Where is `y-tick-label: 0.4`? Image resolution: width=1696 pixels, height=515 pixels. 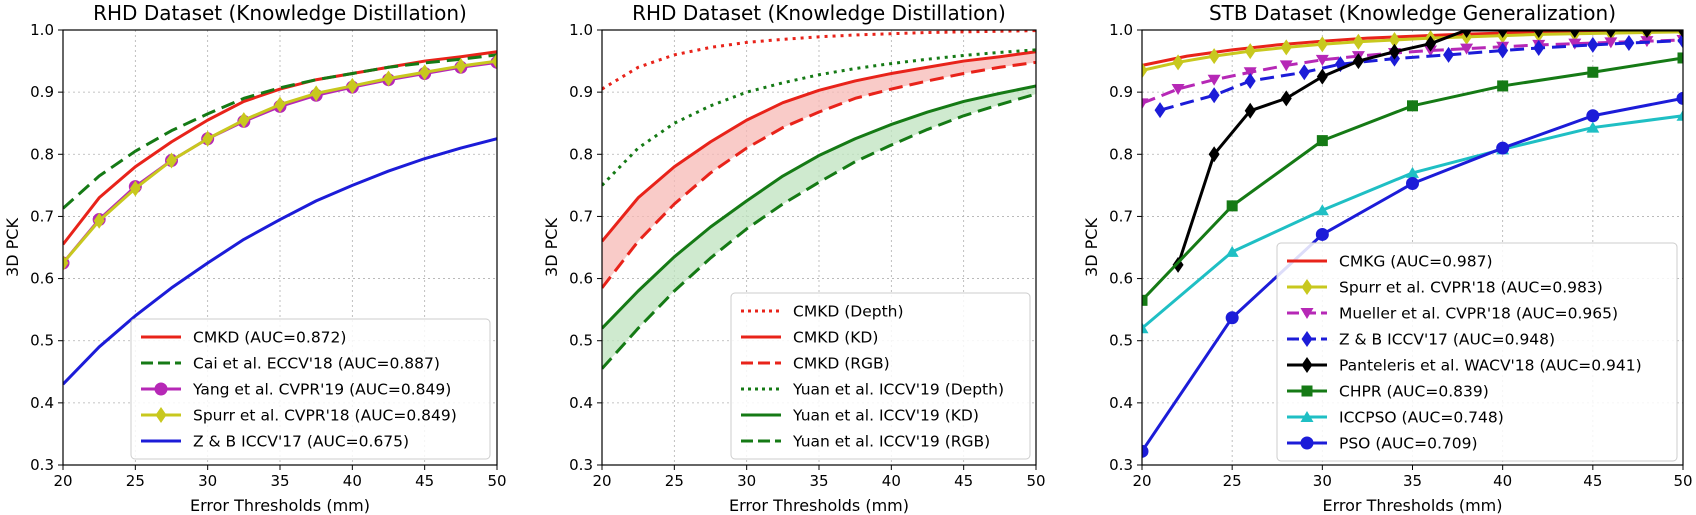
y-tick-label: 0.4 is located at coordinates (581, 403).